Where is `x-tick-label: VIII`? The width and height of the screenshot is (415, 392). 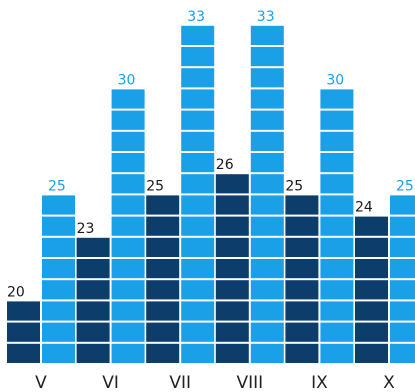 x-tick-label: VIII is located at coordinates (249, 382).